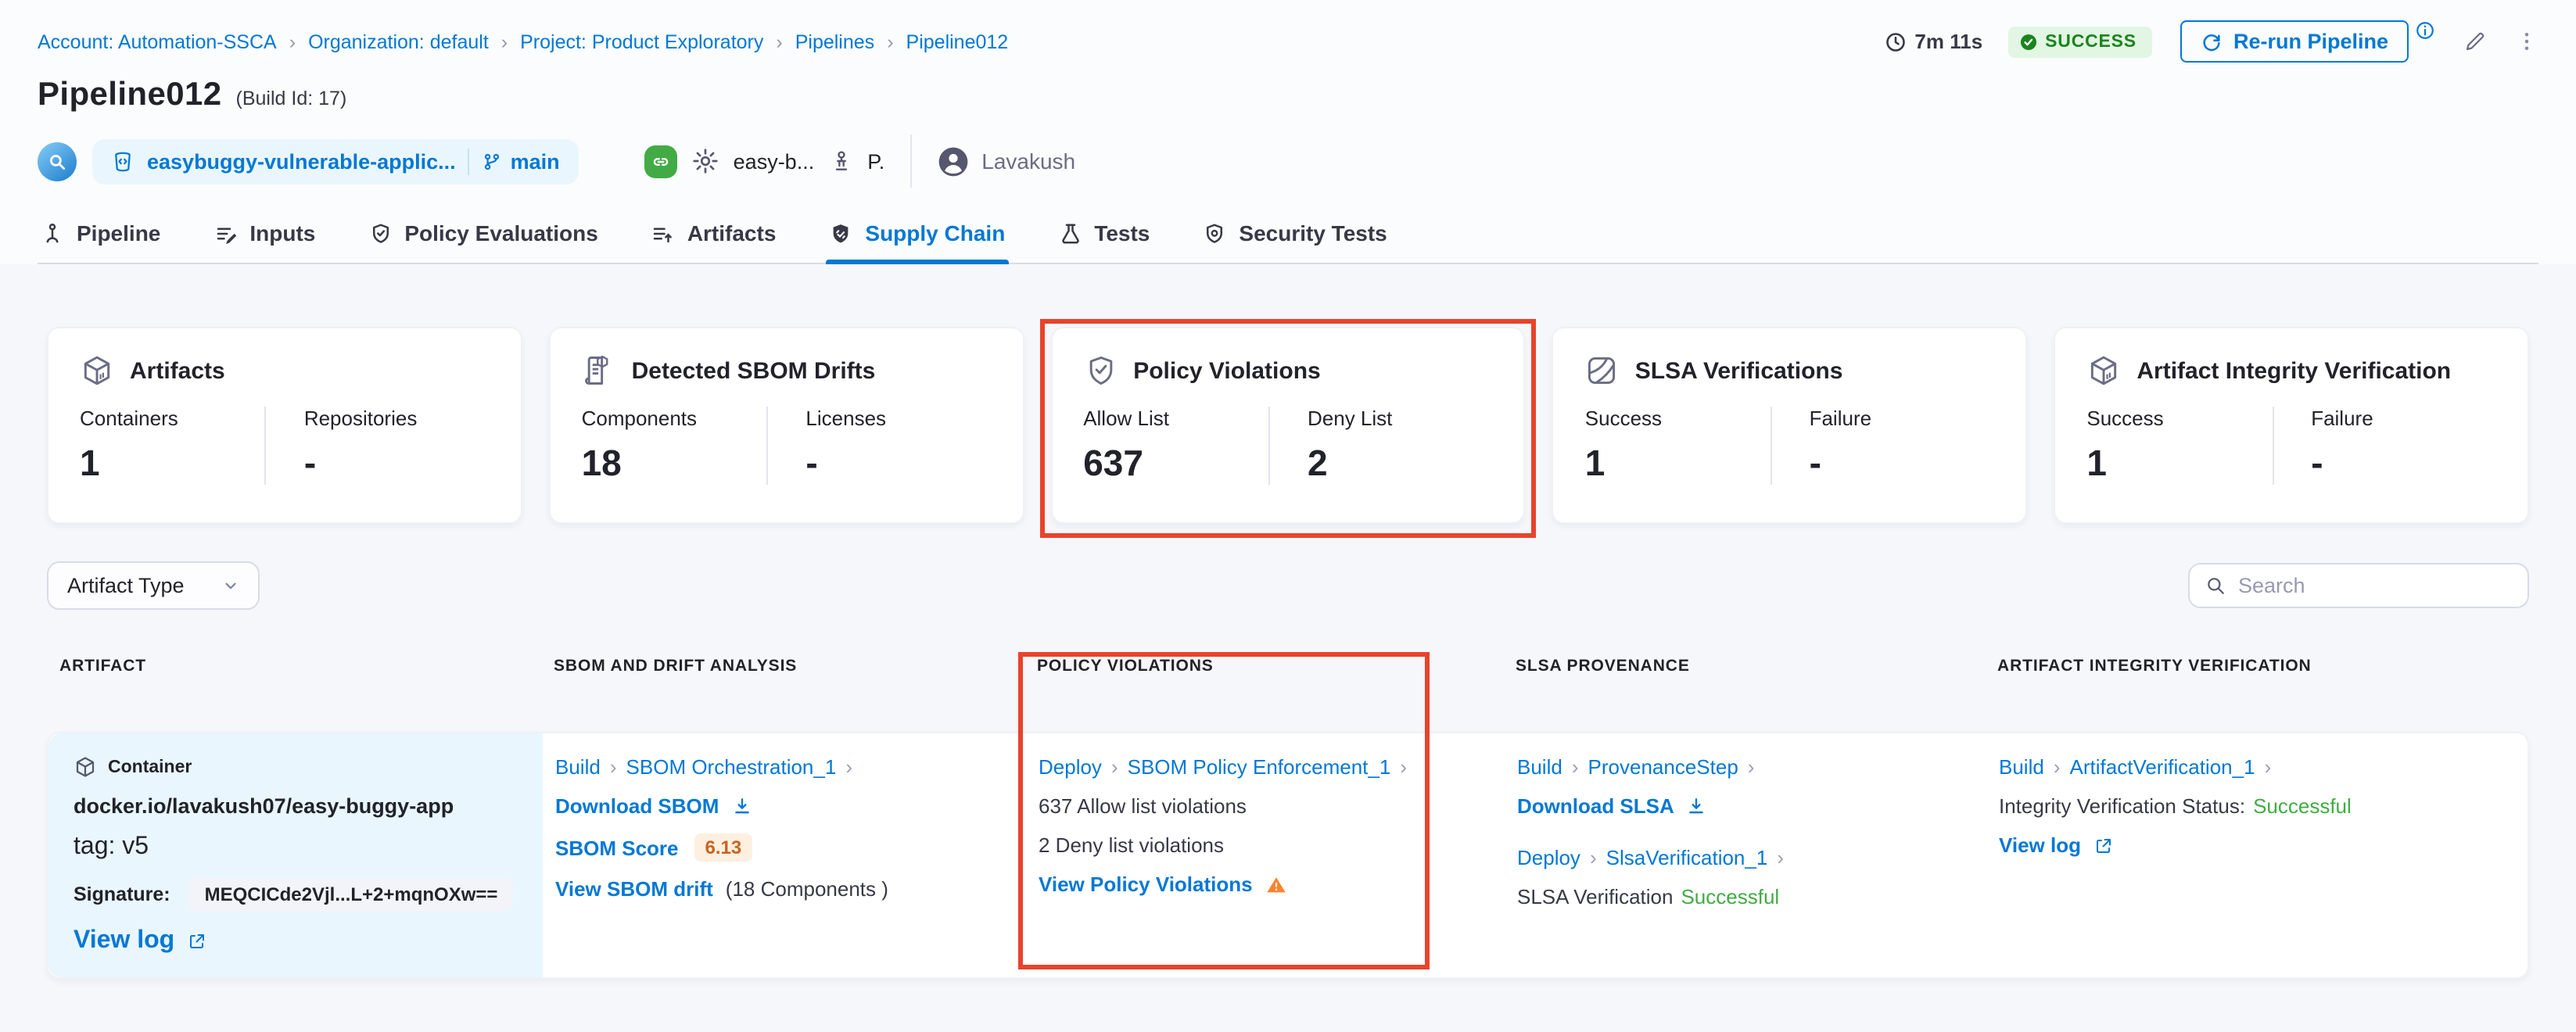 The width and height of the screenshot is (2576, 1032). Describe the element at coordinates (291, 98) in the screenshot. I see `build-id: (Build Id: 17)` at that location.